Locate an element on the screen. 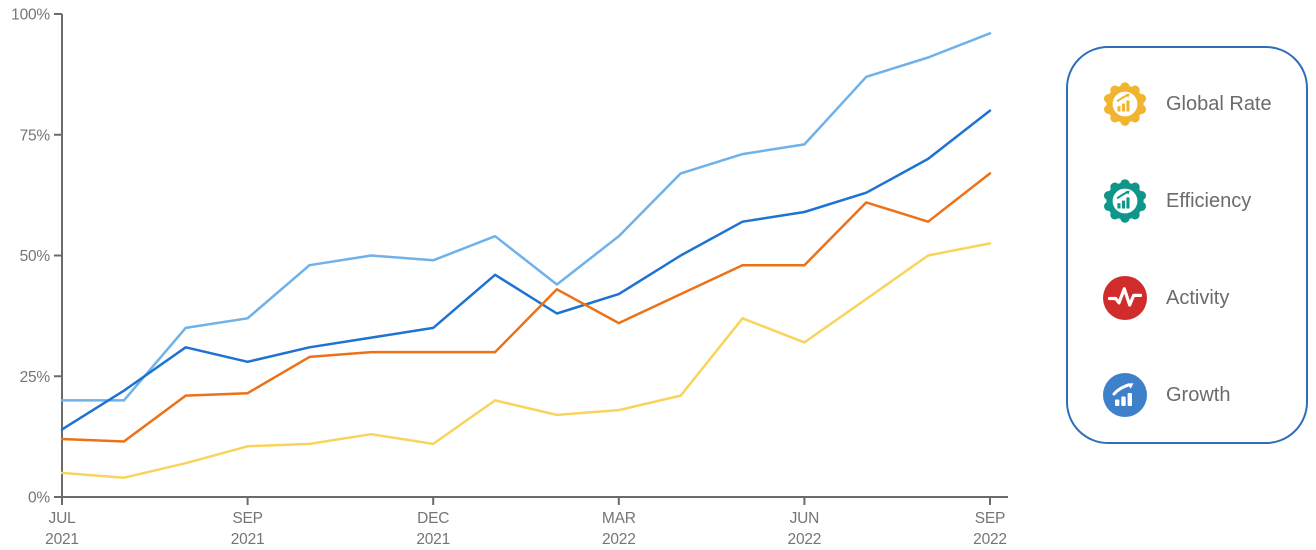  global-rate-badge-icon is located at coordinates (1125, 104).